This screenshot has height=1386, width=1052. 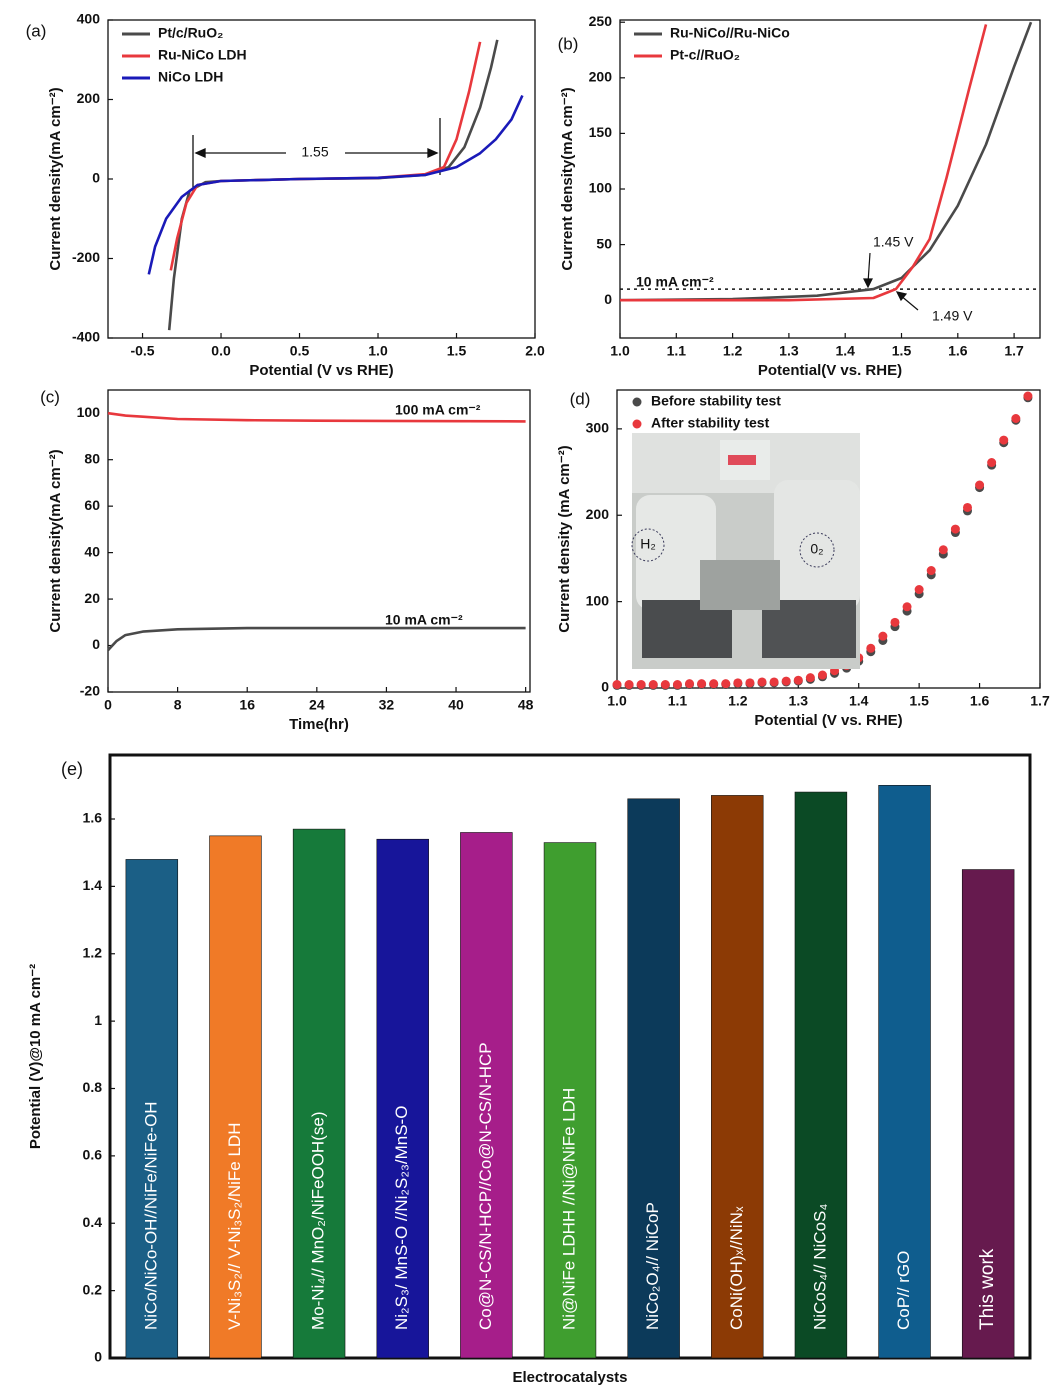 I want to click on x-tick-label: 16, so click(x=247, y=705).